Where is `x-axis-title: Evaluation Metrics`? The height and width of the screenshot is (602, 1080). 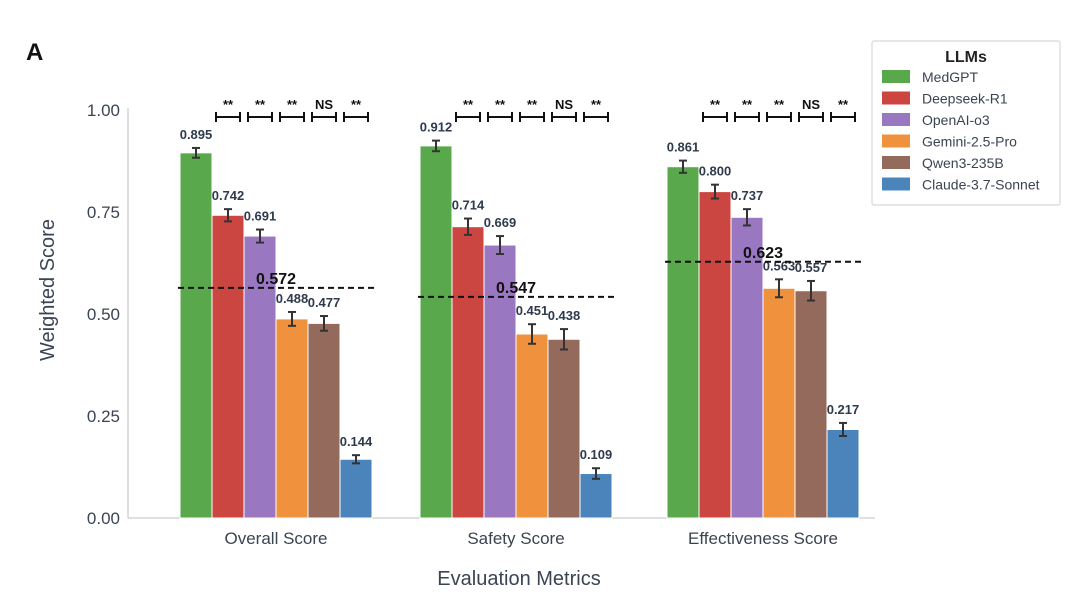 x-axis-title: Evaluation Metrics is located at coordinates (518, 579).